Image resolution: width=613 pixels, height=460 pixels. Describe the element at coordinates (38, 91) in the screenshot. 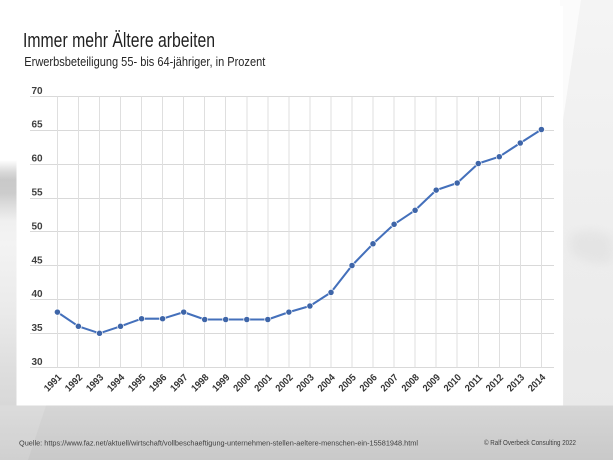

I see `svg-text: 70` at that location.